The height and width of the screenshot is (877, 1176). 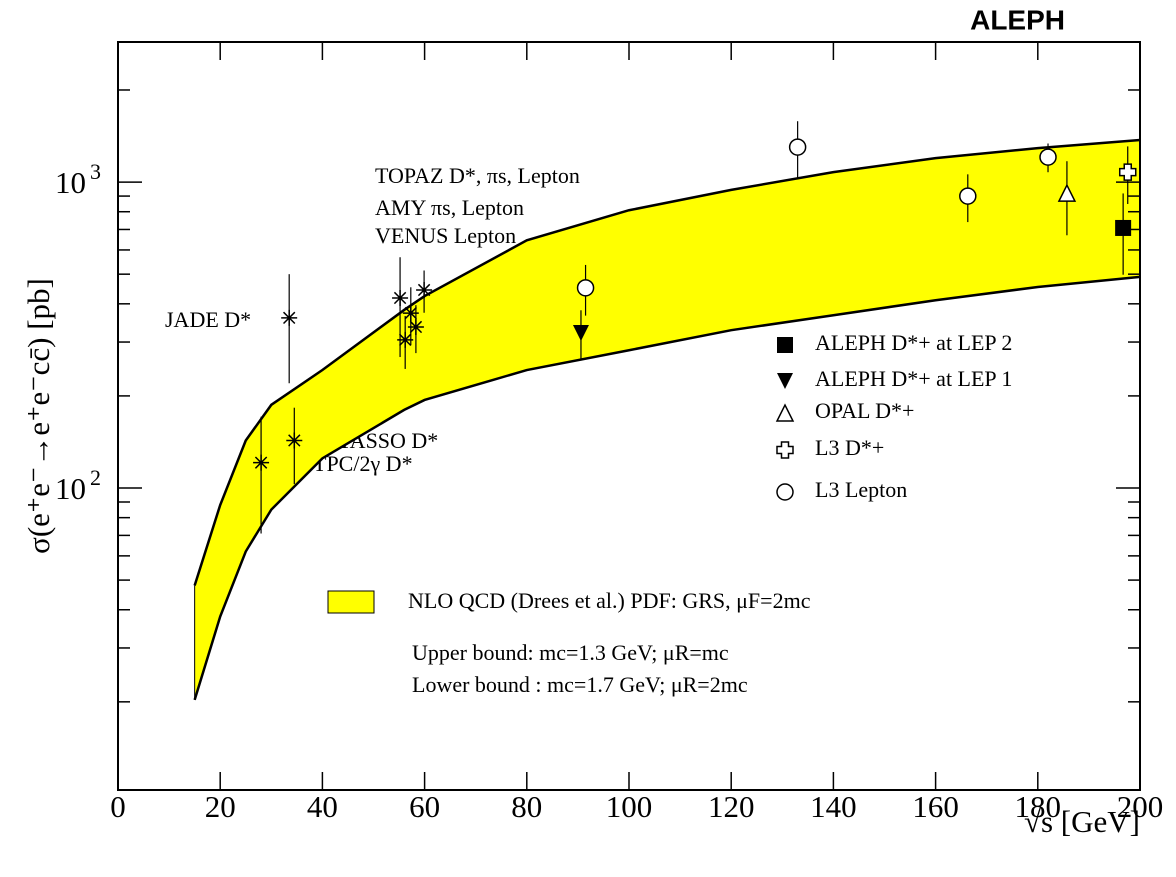 I want to click on x-tick-label: 0, so click(x=118, y=806).